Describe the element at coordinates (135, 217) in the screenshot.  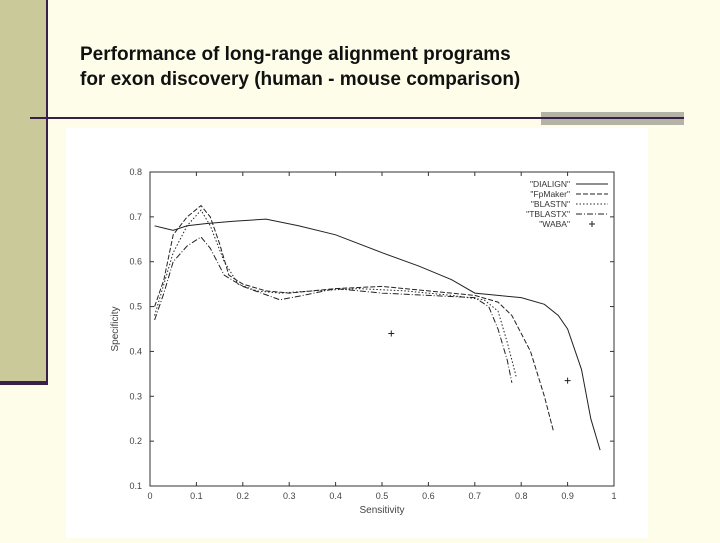
I see `y-tick-label: 0.7` at that location.